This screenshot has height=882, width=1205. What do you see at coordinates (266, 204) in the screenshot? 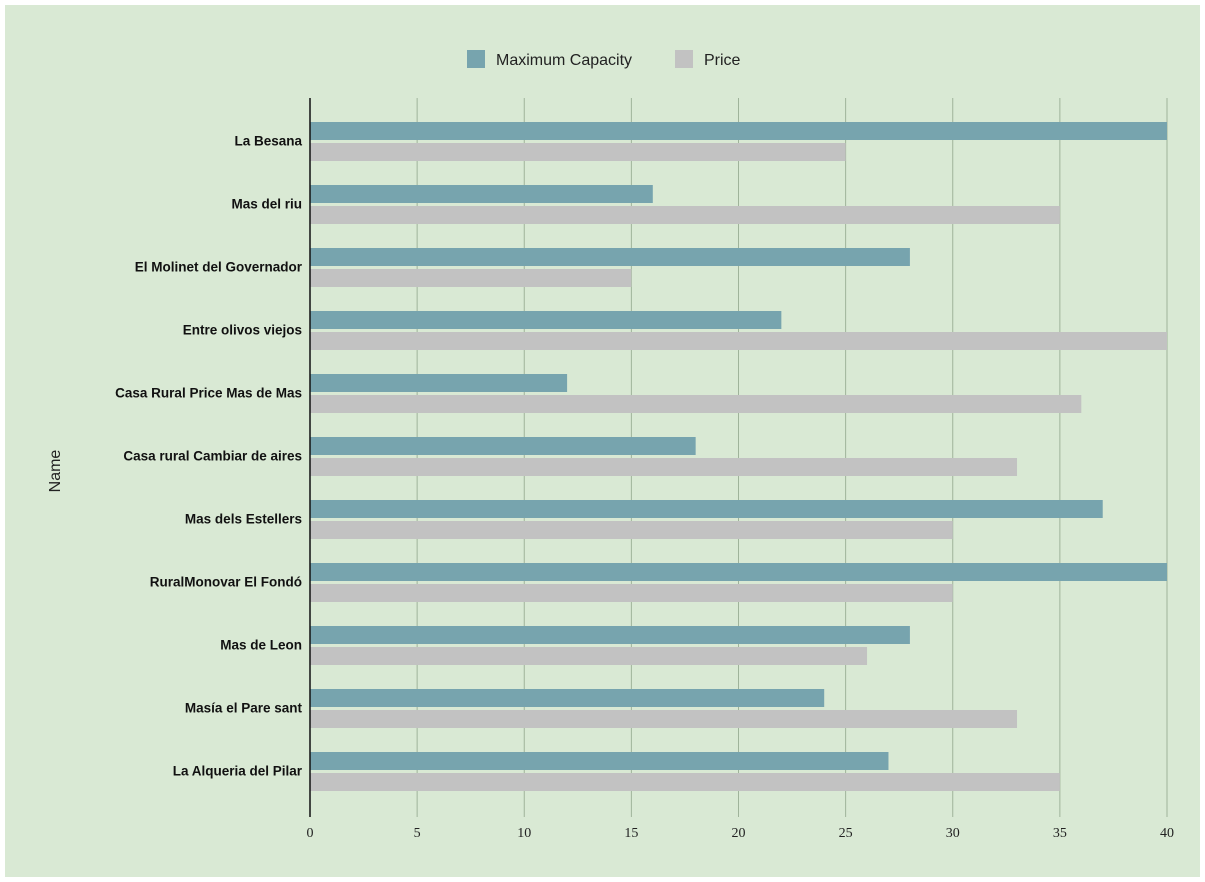
I see `y-tick-label-1: Mas del riu` at bounding box center [266, 204].